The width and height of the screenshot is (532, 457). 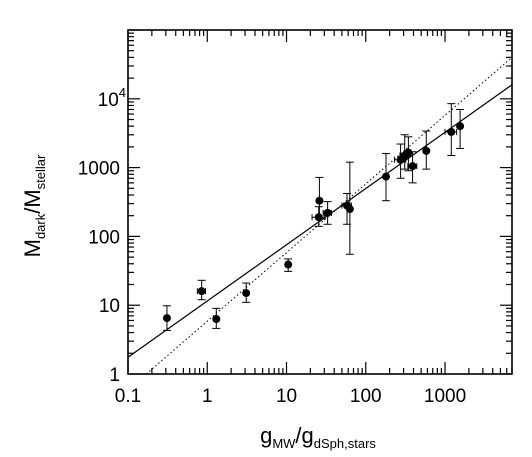 I want to click on x-tick-label: 1000, so click(x=445, y=396).